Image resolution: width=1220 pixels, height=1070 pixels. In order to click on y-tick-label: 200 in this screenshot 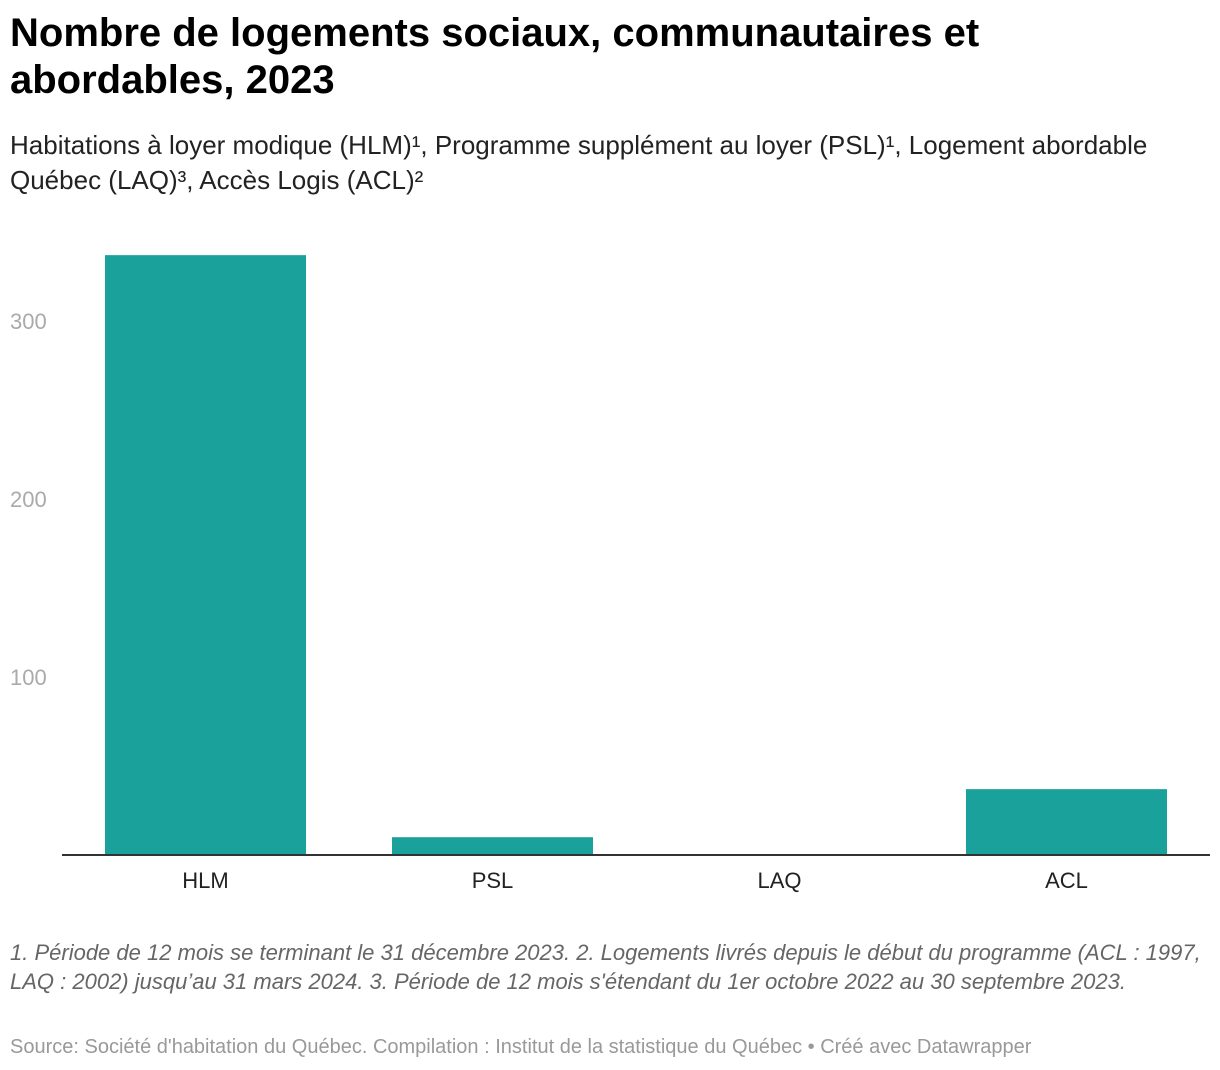, I will do `click(28, 499)`.